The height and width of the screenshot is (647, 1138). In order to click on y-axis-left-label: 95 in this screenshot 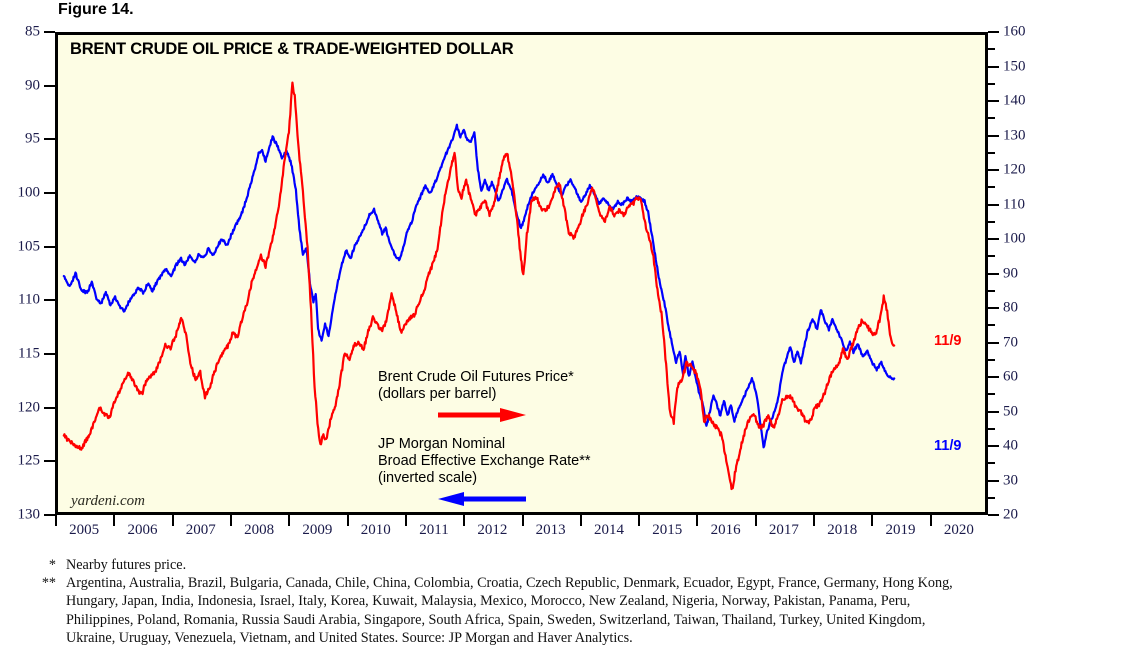, I will do `click(32, 138)`.